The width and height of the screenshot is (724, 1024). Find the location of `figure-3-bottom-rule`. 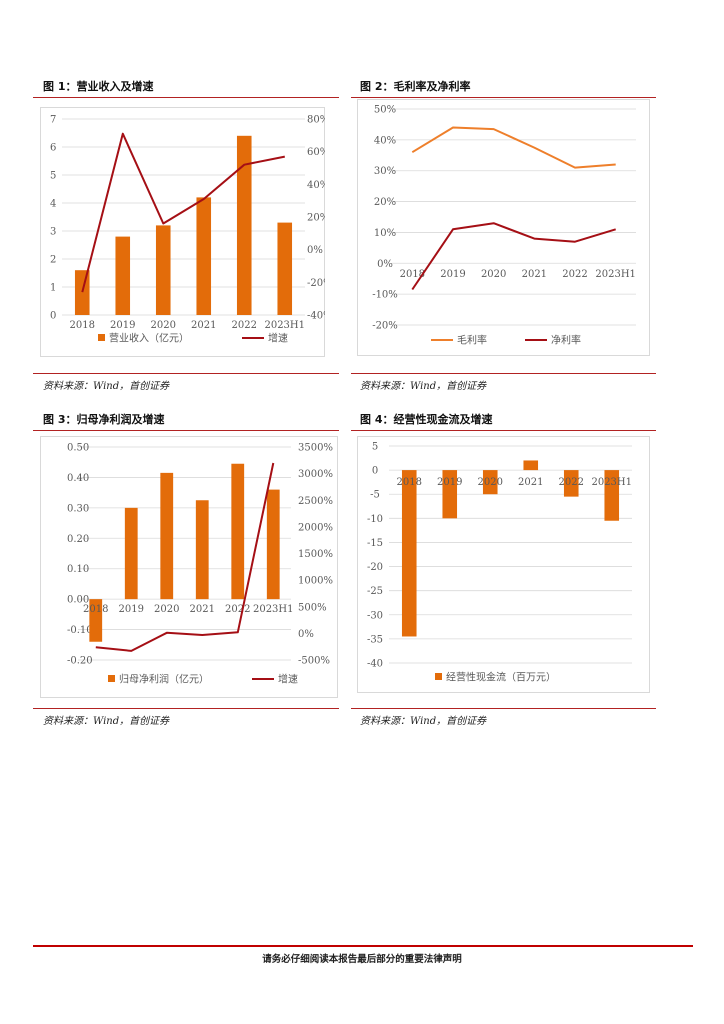

figure-3-bottom-rule is located at coordinates (186, 708).